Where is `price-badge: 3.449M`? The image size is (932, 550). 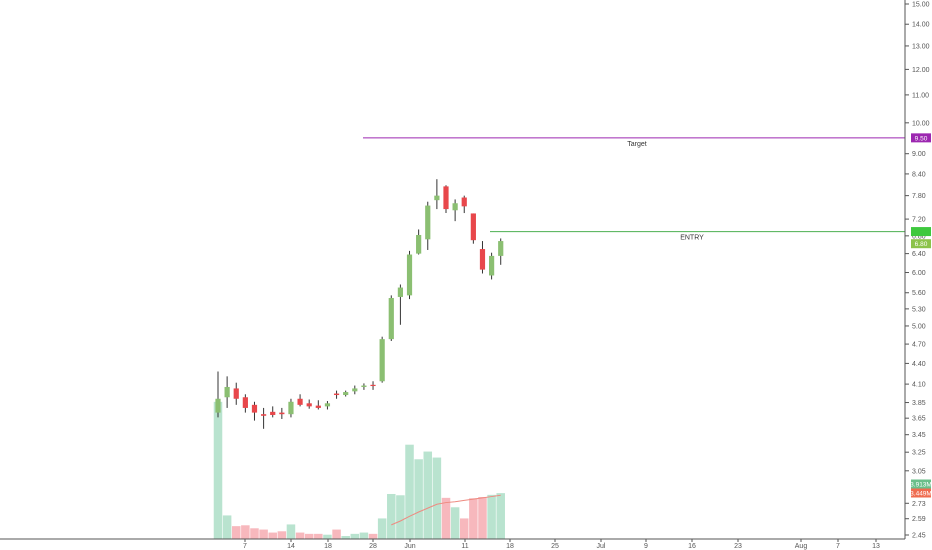
price-badge: 3.449M is located at coordinates (921, 493).